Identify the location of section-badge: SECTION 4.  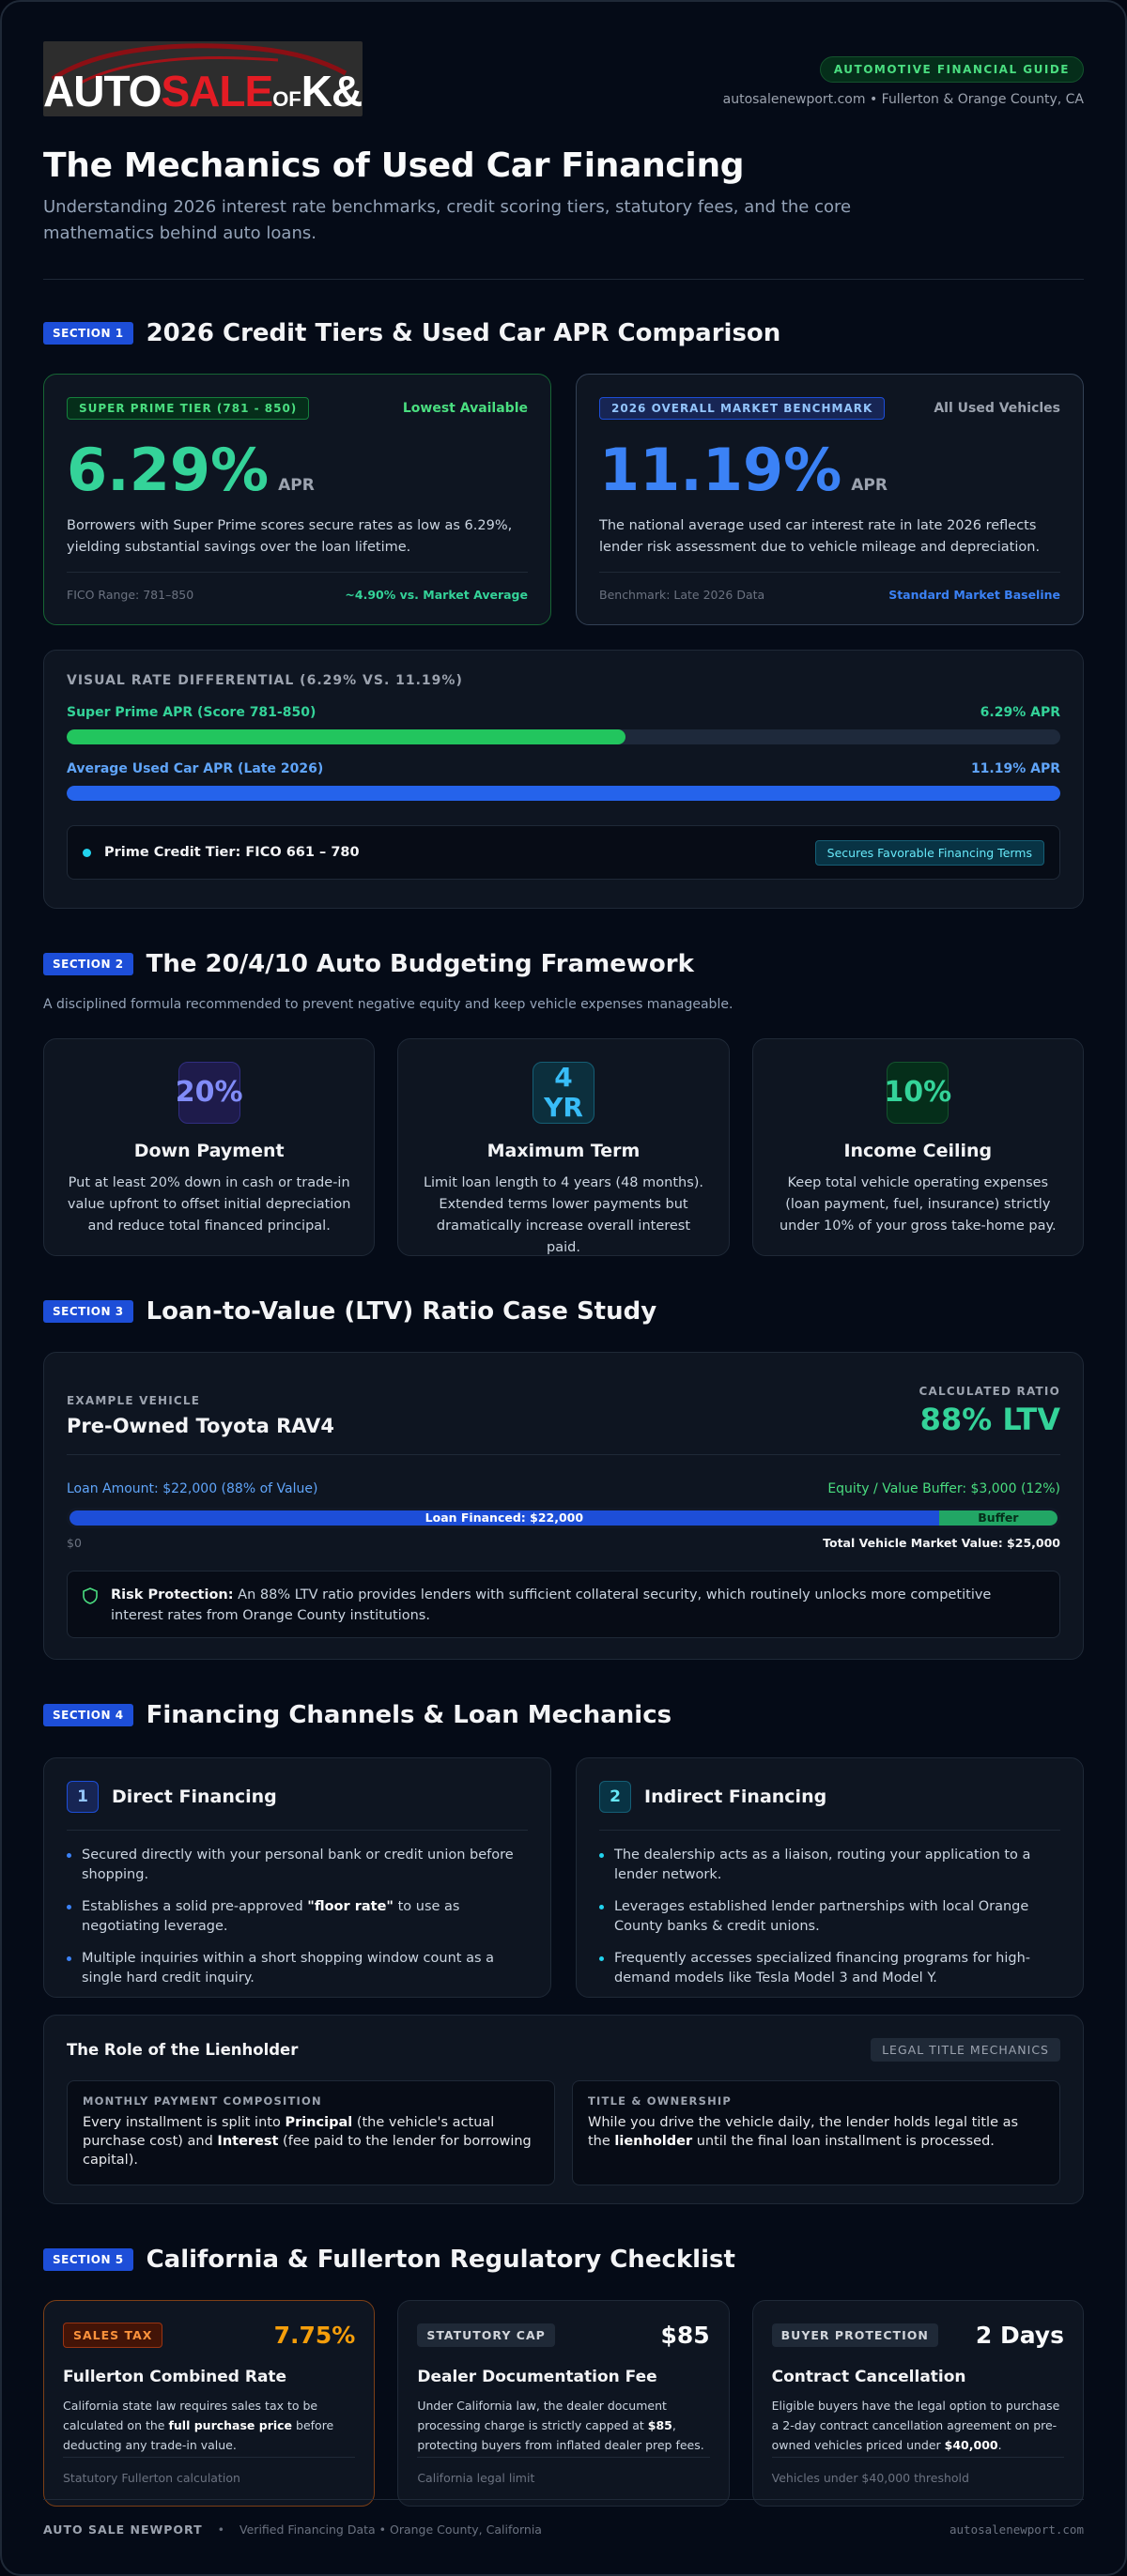
(88, 1715).